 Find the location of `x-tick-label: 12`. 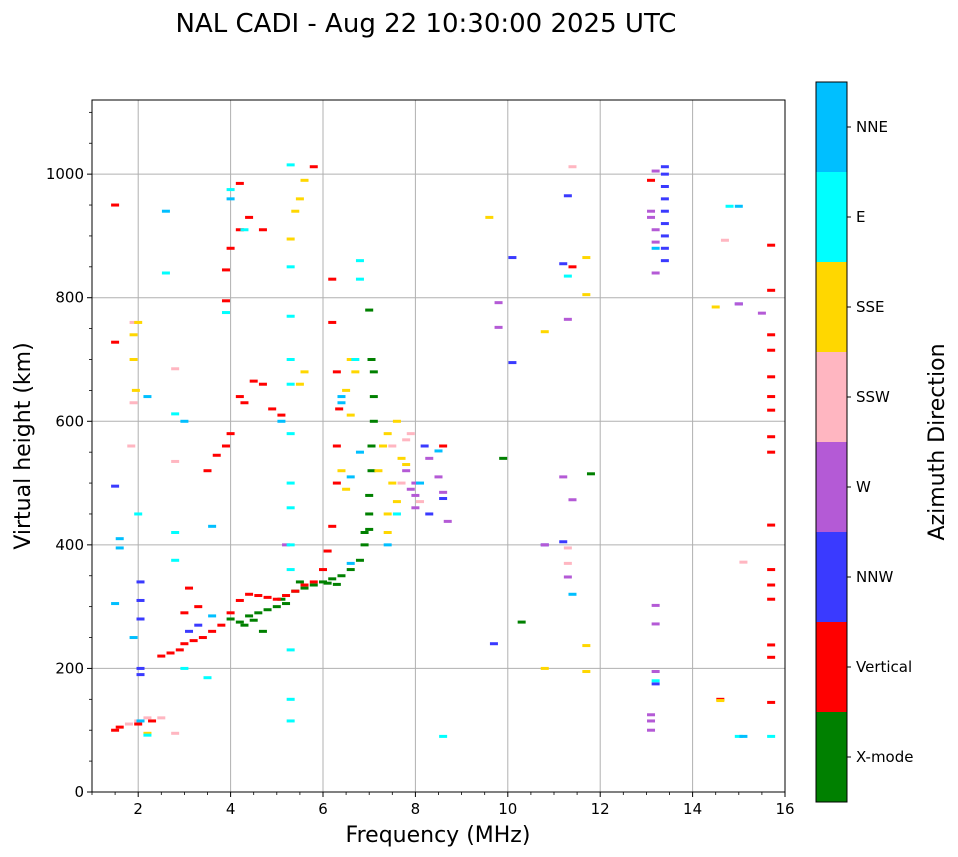

x-tick-label: 12 is located at coordinates (600, 809).